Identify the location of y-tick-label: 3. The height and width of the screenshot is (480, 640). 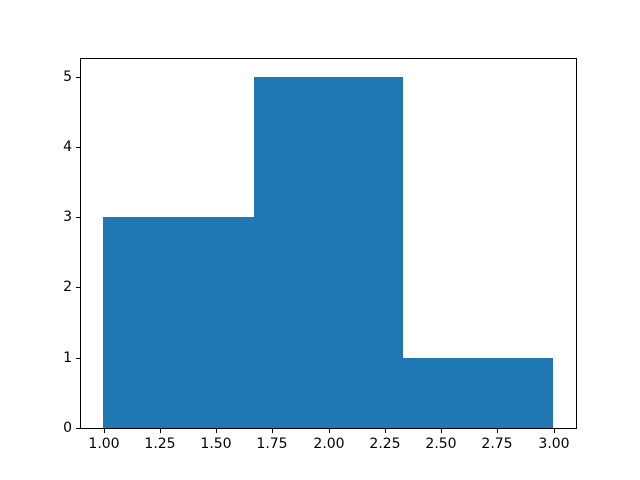
(67, 217).